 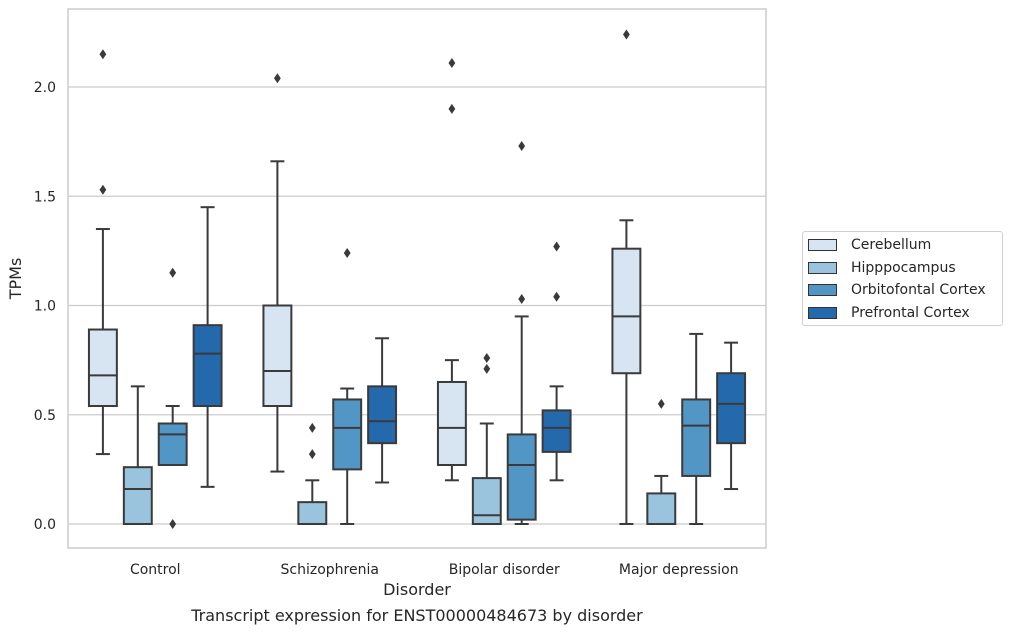 What do you see at coordinates (45, 525) in the screenshot?
I see `y-tick-label: 0.0` at bounding box center [45, 525].